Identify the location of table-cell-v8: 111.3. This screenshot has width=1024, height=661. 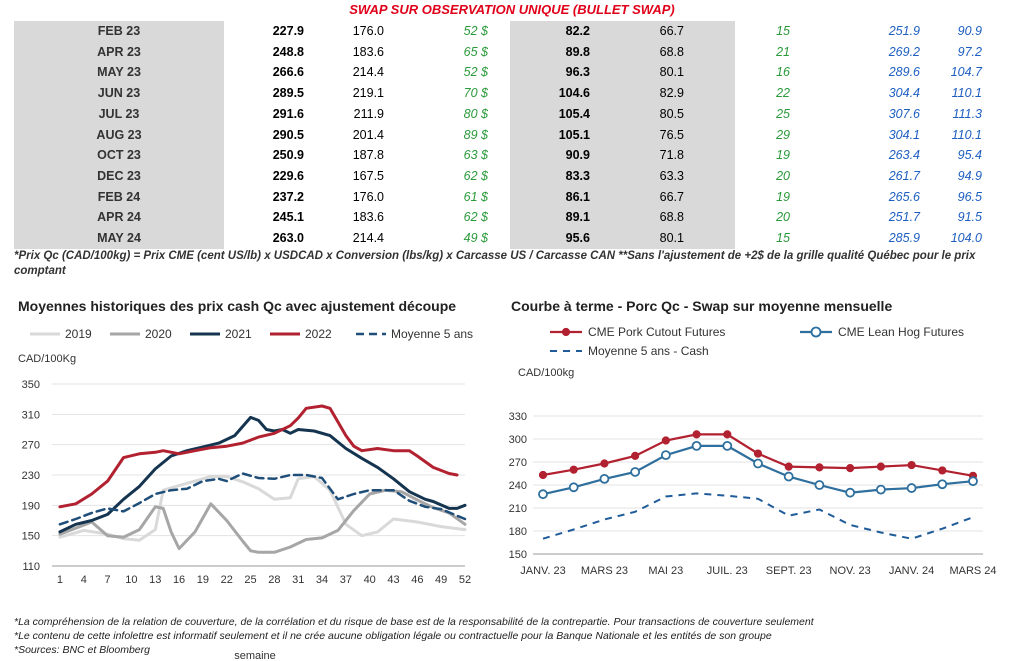
(967, 113).